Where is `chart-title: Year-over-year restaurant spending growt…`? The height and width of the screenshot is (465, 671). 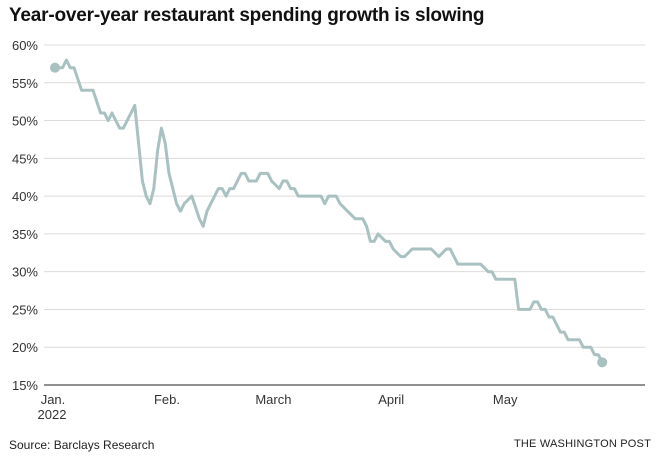 chart-title: Year-over-year restaurant spending growt… is located at coordinates (247, 15).